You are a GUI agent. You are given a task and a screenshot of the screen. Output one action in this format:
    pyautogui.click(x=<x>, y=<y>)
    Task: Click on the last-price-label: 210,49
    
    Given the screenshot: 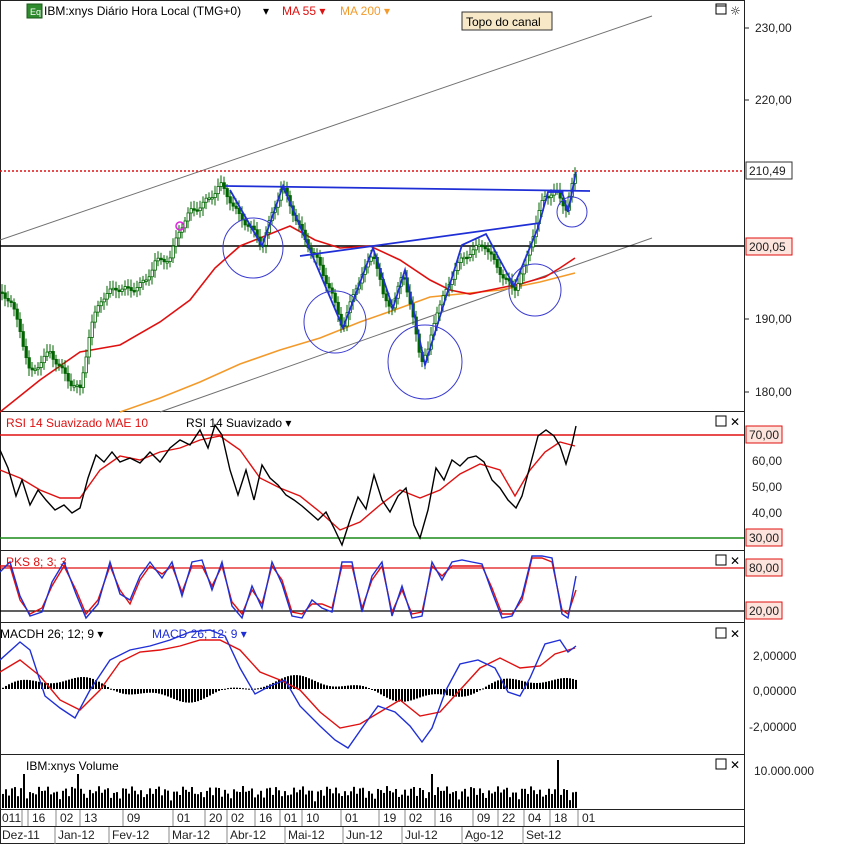 What is the action you would take?
    pyautogui.click(x=767, y=171)
    